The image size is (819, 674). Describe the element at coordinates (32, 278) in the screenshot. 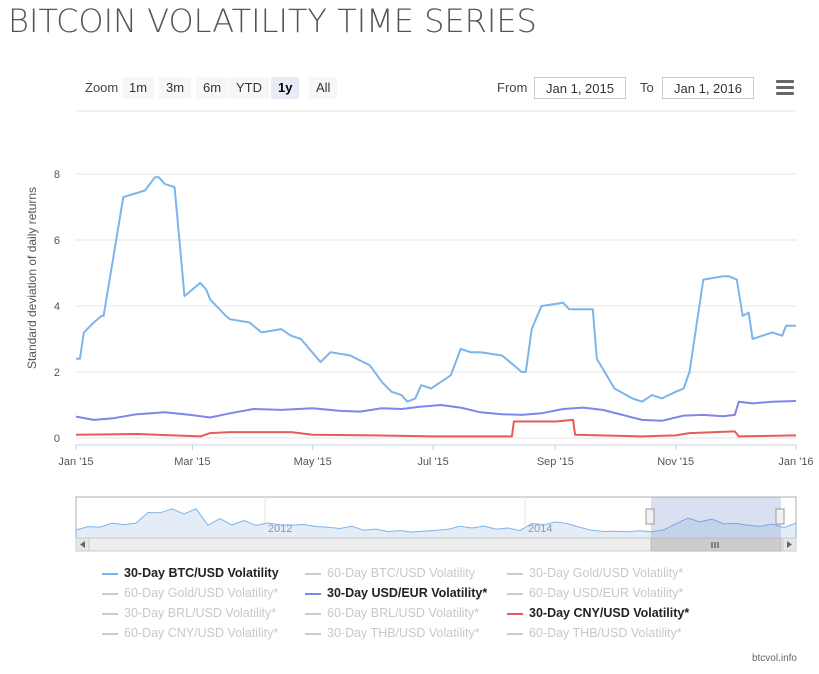

I see `y-axis-label: Standard deviation of daily returns` at that location.